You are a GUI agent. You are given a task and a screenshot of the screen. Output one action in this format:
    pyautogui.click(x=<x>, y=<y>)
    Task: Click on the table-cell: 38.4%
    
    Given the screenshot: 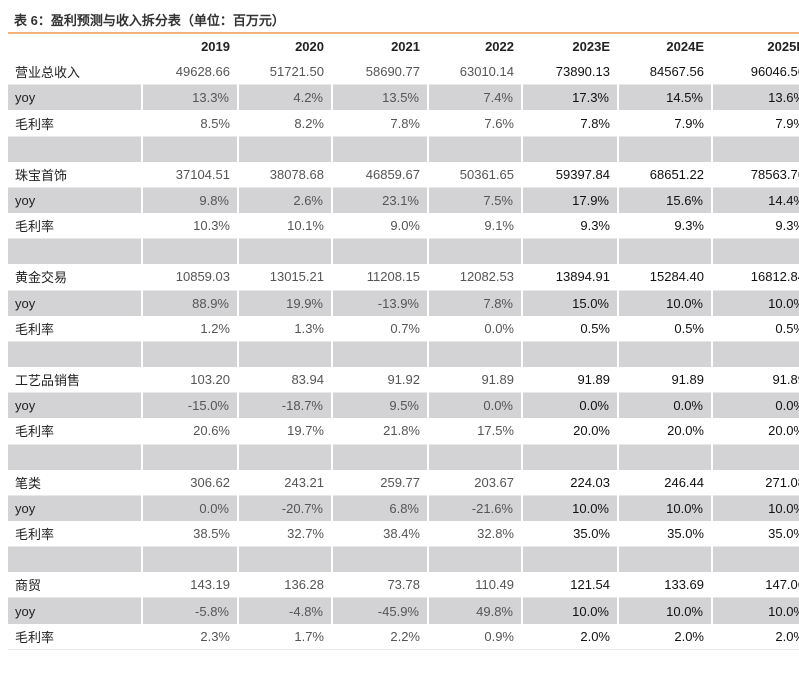 What is the action you would take?
    pyautogui.click(x=380, y=534)
    